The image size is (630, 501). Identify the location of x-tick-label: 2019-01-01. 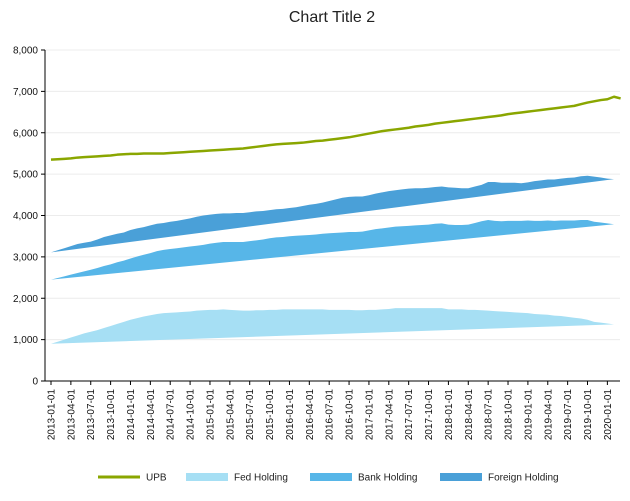
(528, 415).